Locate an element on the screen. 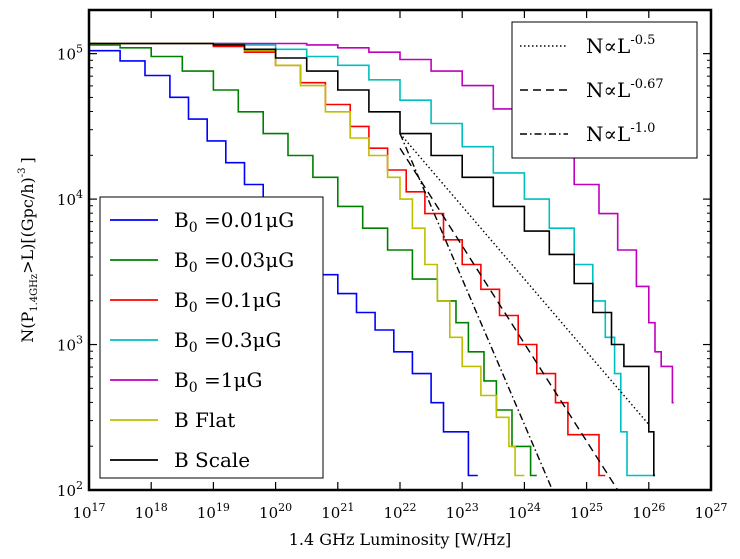 This screenshot has width=740, height=559. svg-text: N(P1.4GHz>L)[(Gpc/h)-3] is located at coordinates (28, 250).